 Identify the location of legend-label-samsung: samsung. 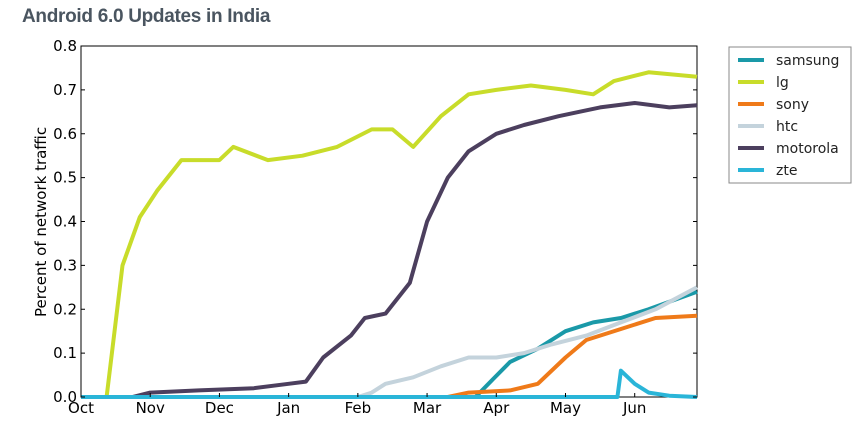
(807, 61).